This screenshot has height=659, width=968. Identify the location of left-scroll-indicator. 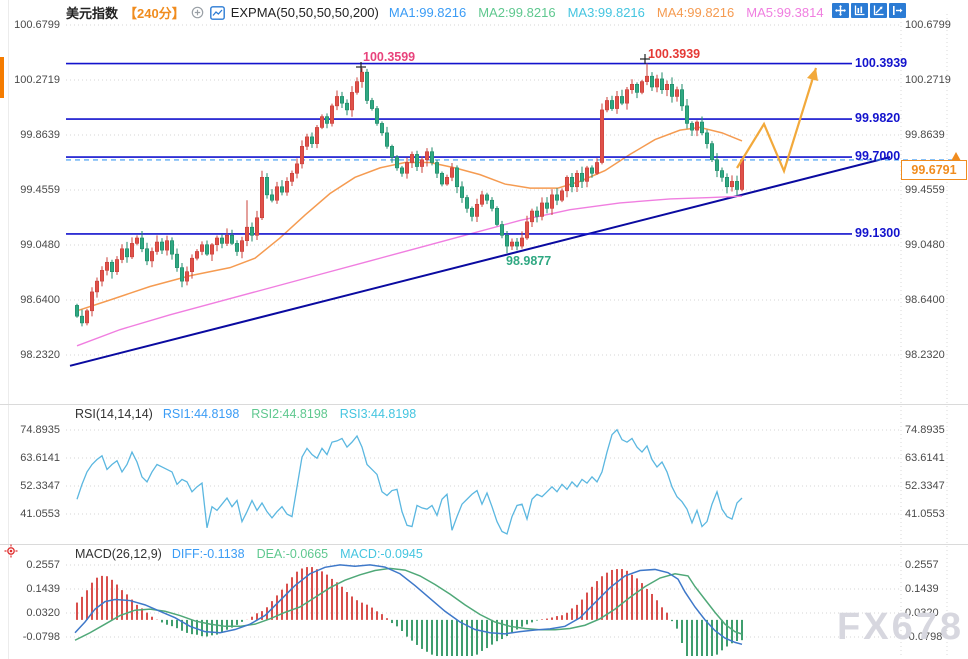
(2, 77).